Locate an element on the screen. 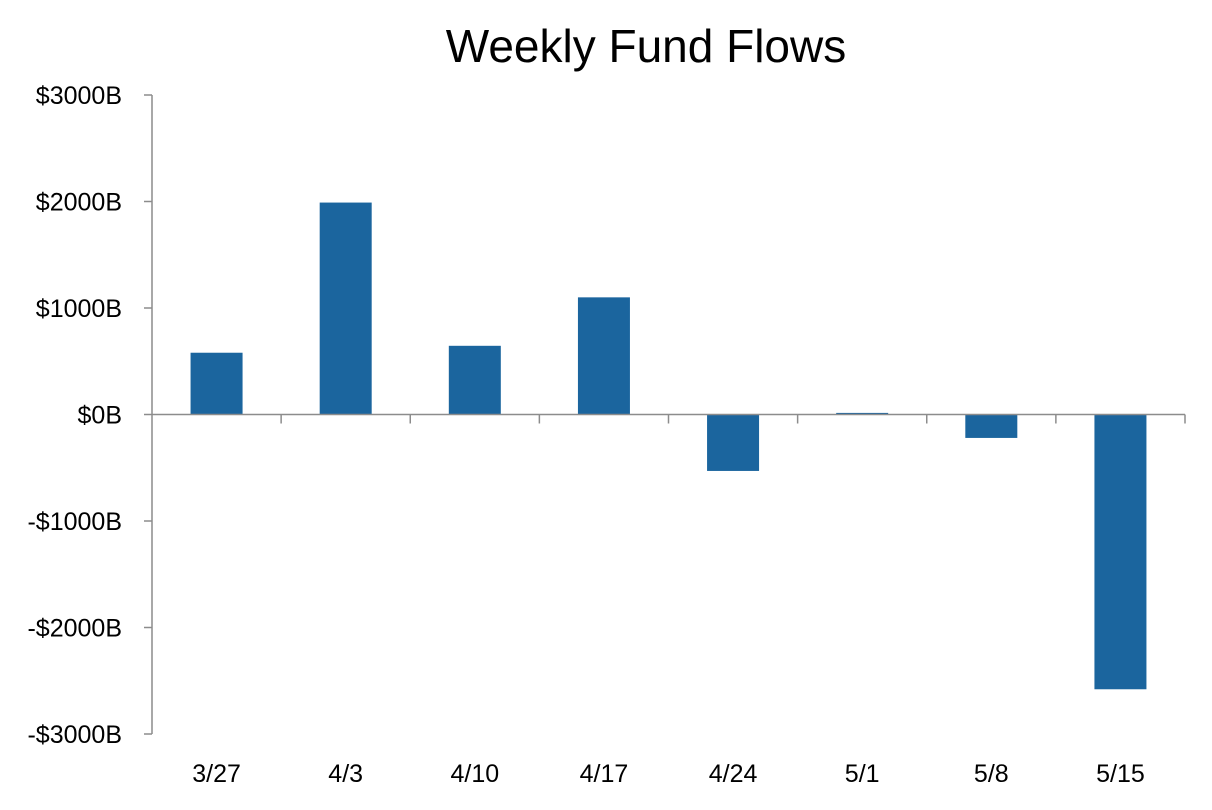  y-tick-label: -$3000B is located at coordinates (74, 735).